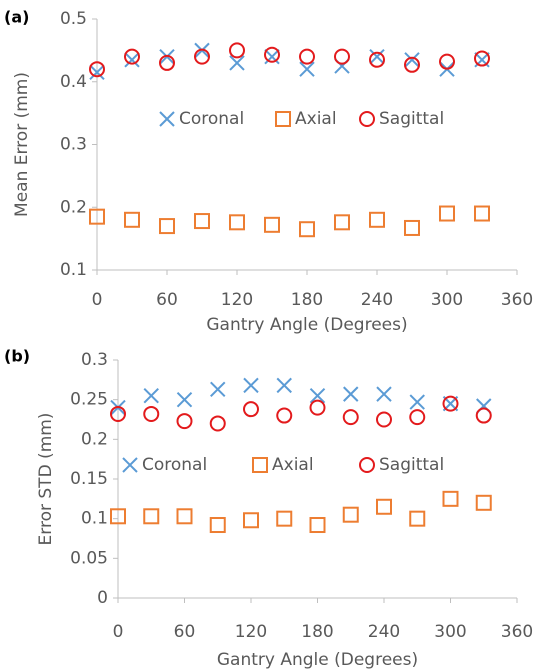 This screenshot has height=671, width=544. I want to click on y-tick-label: 0.5, so click(73, 19).